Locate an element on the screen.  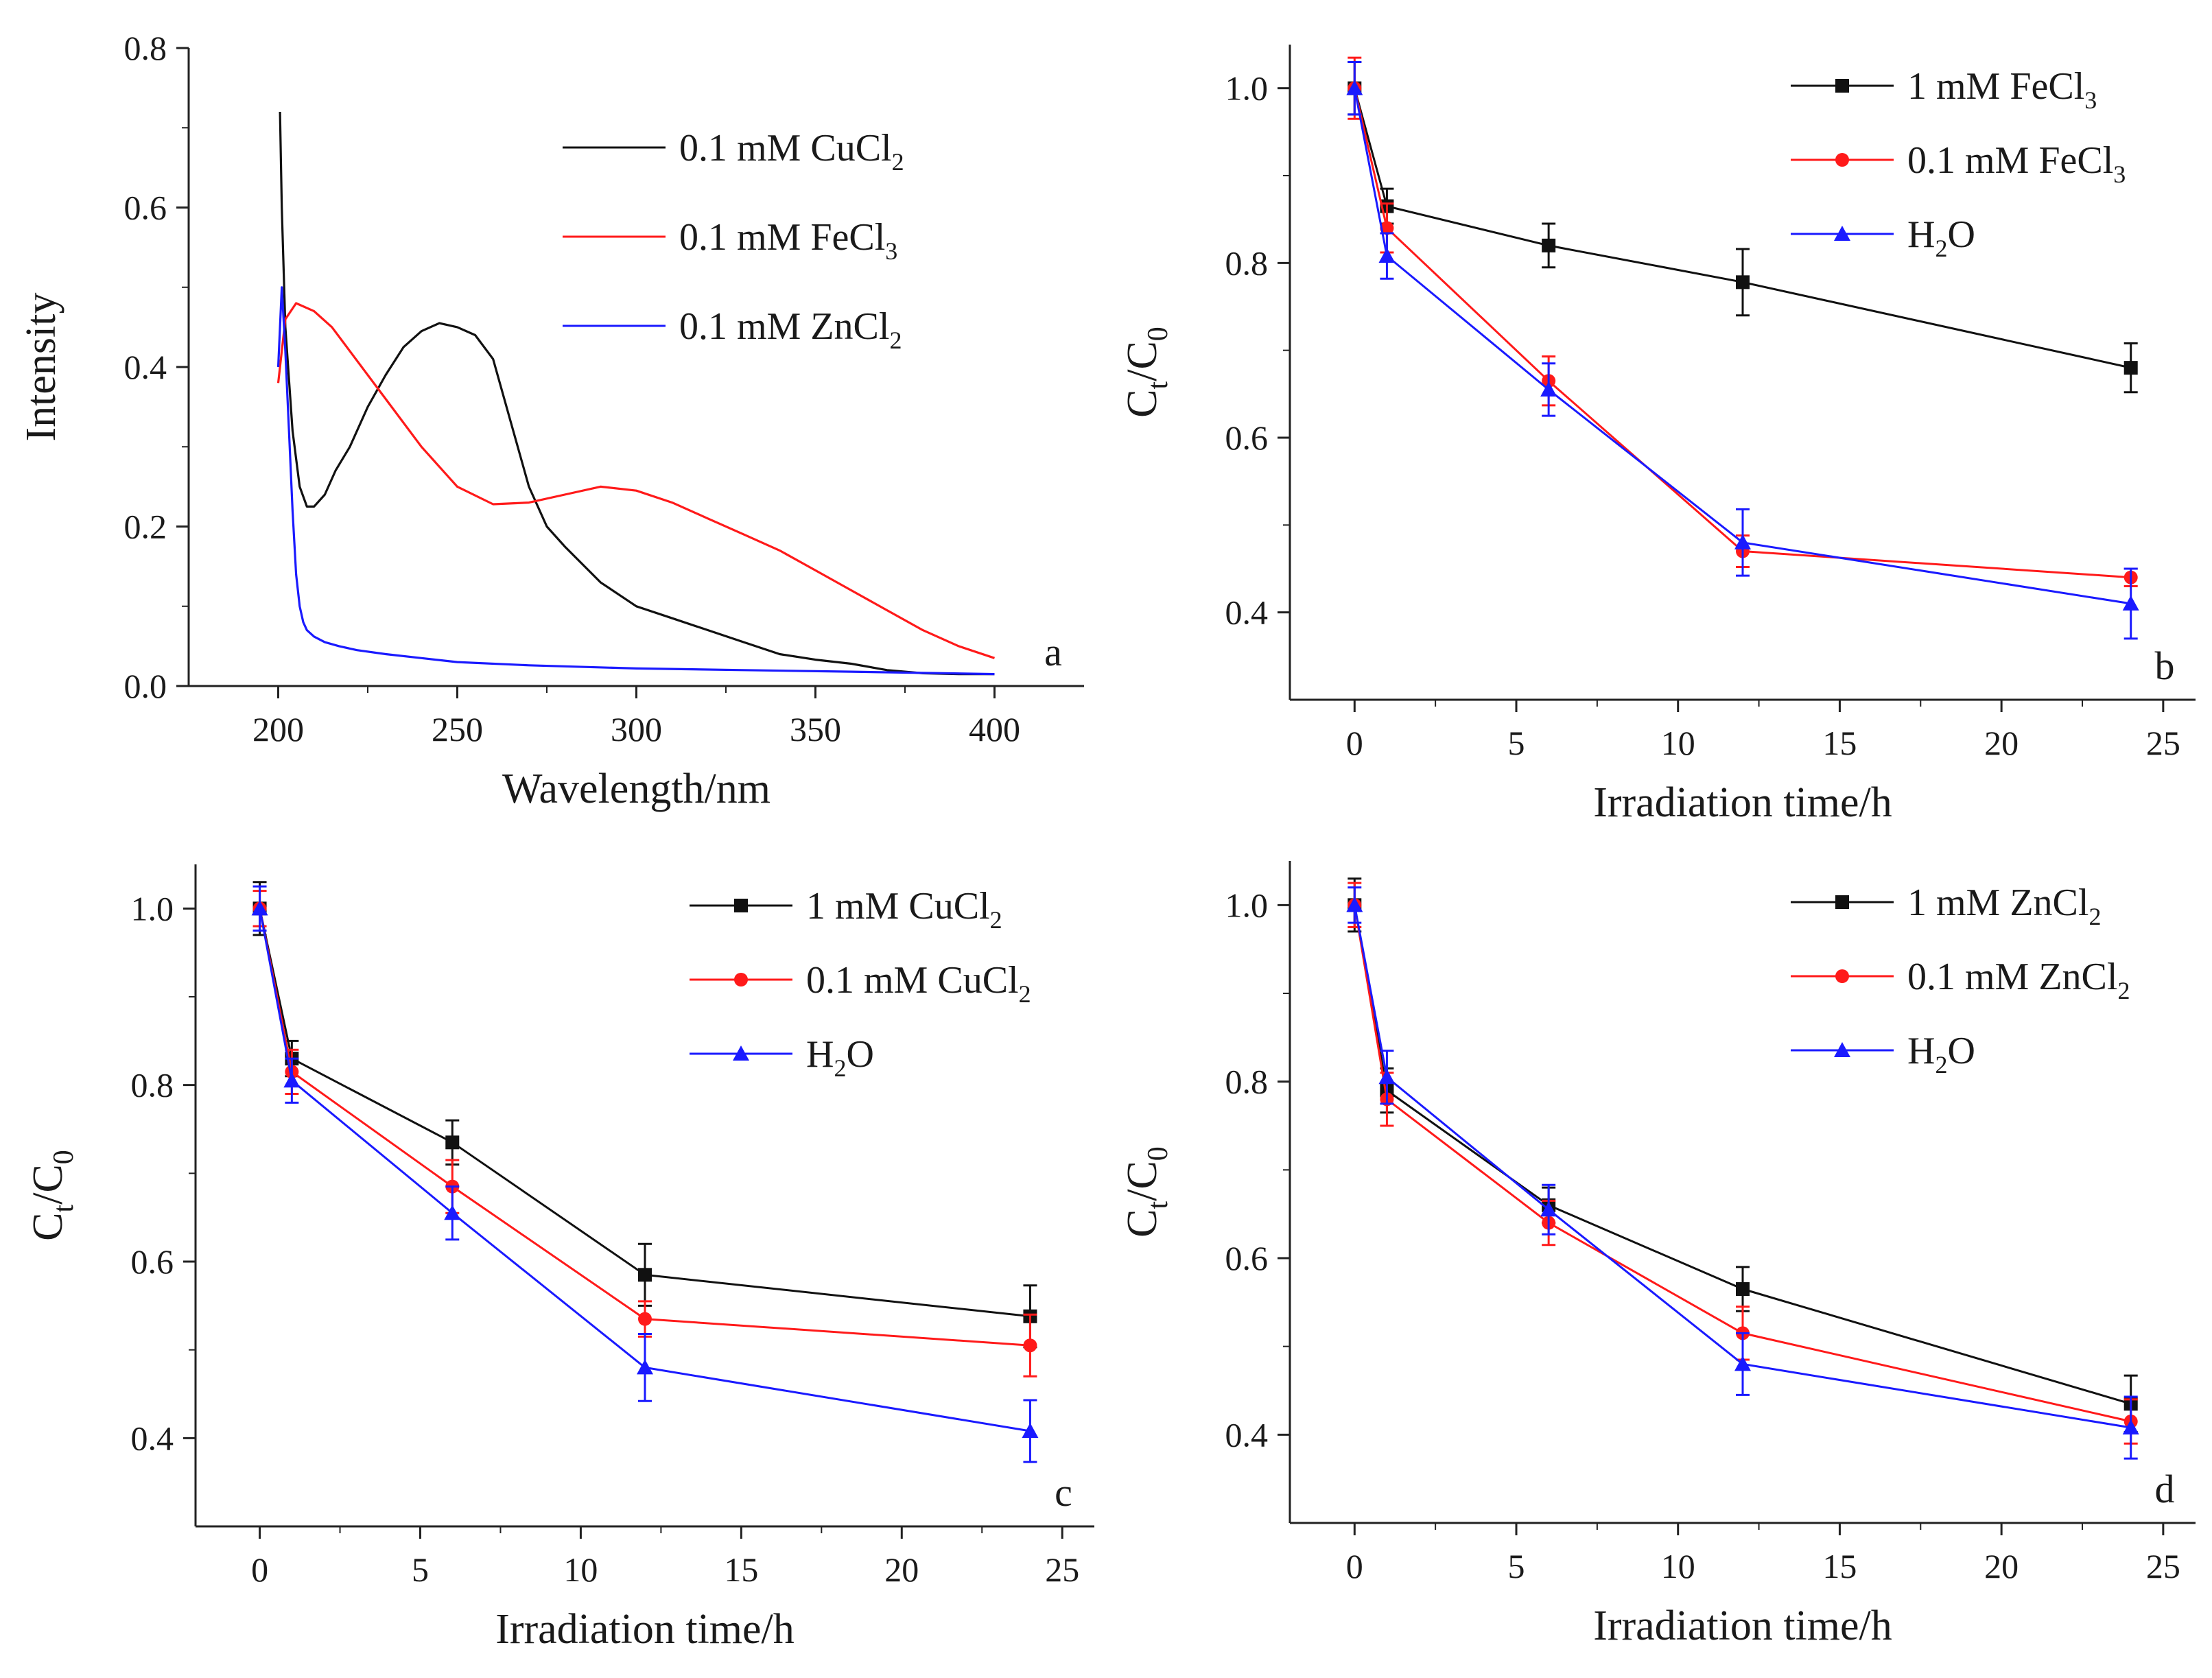
legend-label: 1 mM ZnCl2 is located at coordinates (2004, 906).